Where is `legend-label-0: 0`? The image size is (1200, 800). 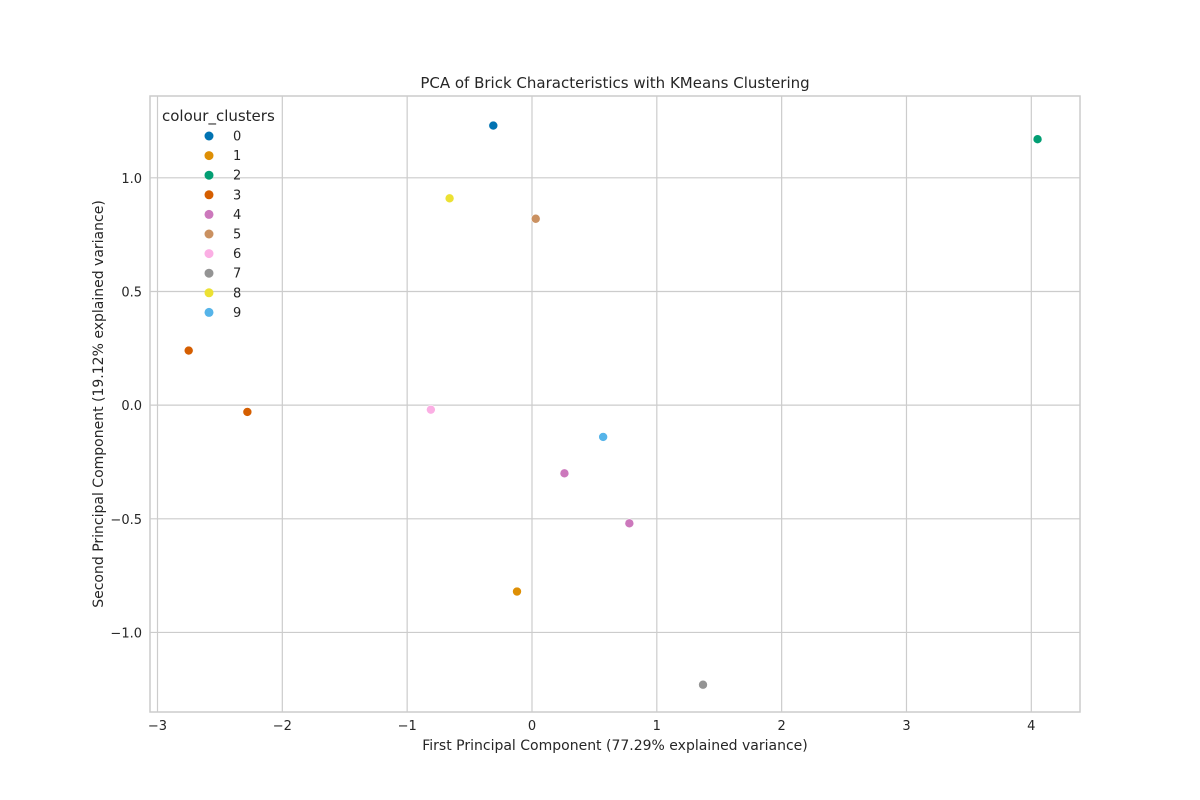 legend-label-0: 0 is located at coordinates (237, 137).